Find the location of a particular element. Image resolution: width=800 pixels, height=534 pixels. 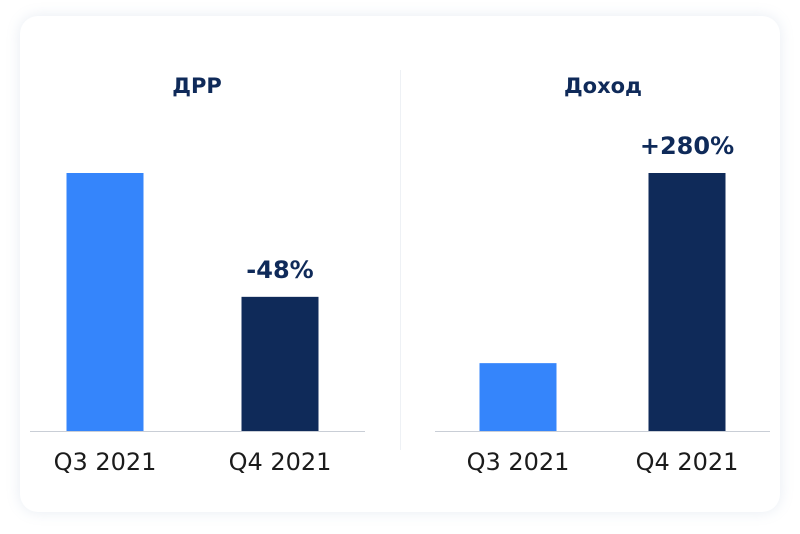

panel-divider is located at coordinates (400, 260).